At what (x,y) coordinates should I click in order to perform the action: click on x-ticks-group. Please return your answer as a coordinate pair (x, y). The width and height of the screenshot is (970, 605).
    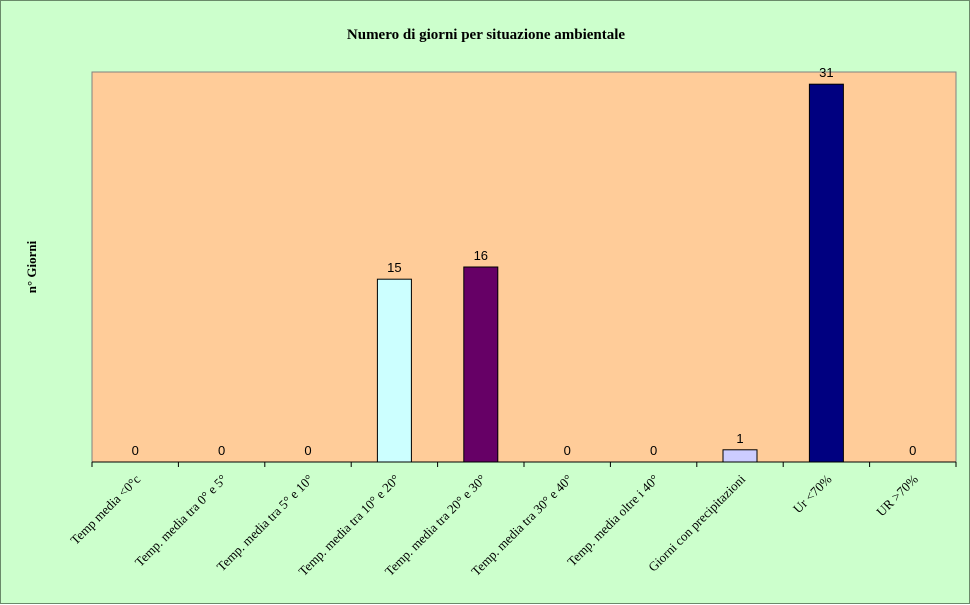
    Looking at the image, I should click on (524, 464).